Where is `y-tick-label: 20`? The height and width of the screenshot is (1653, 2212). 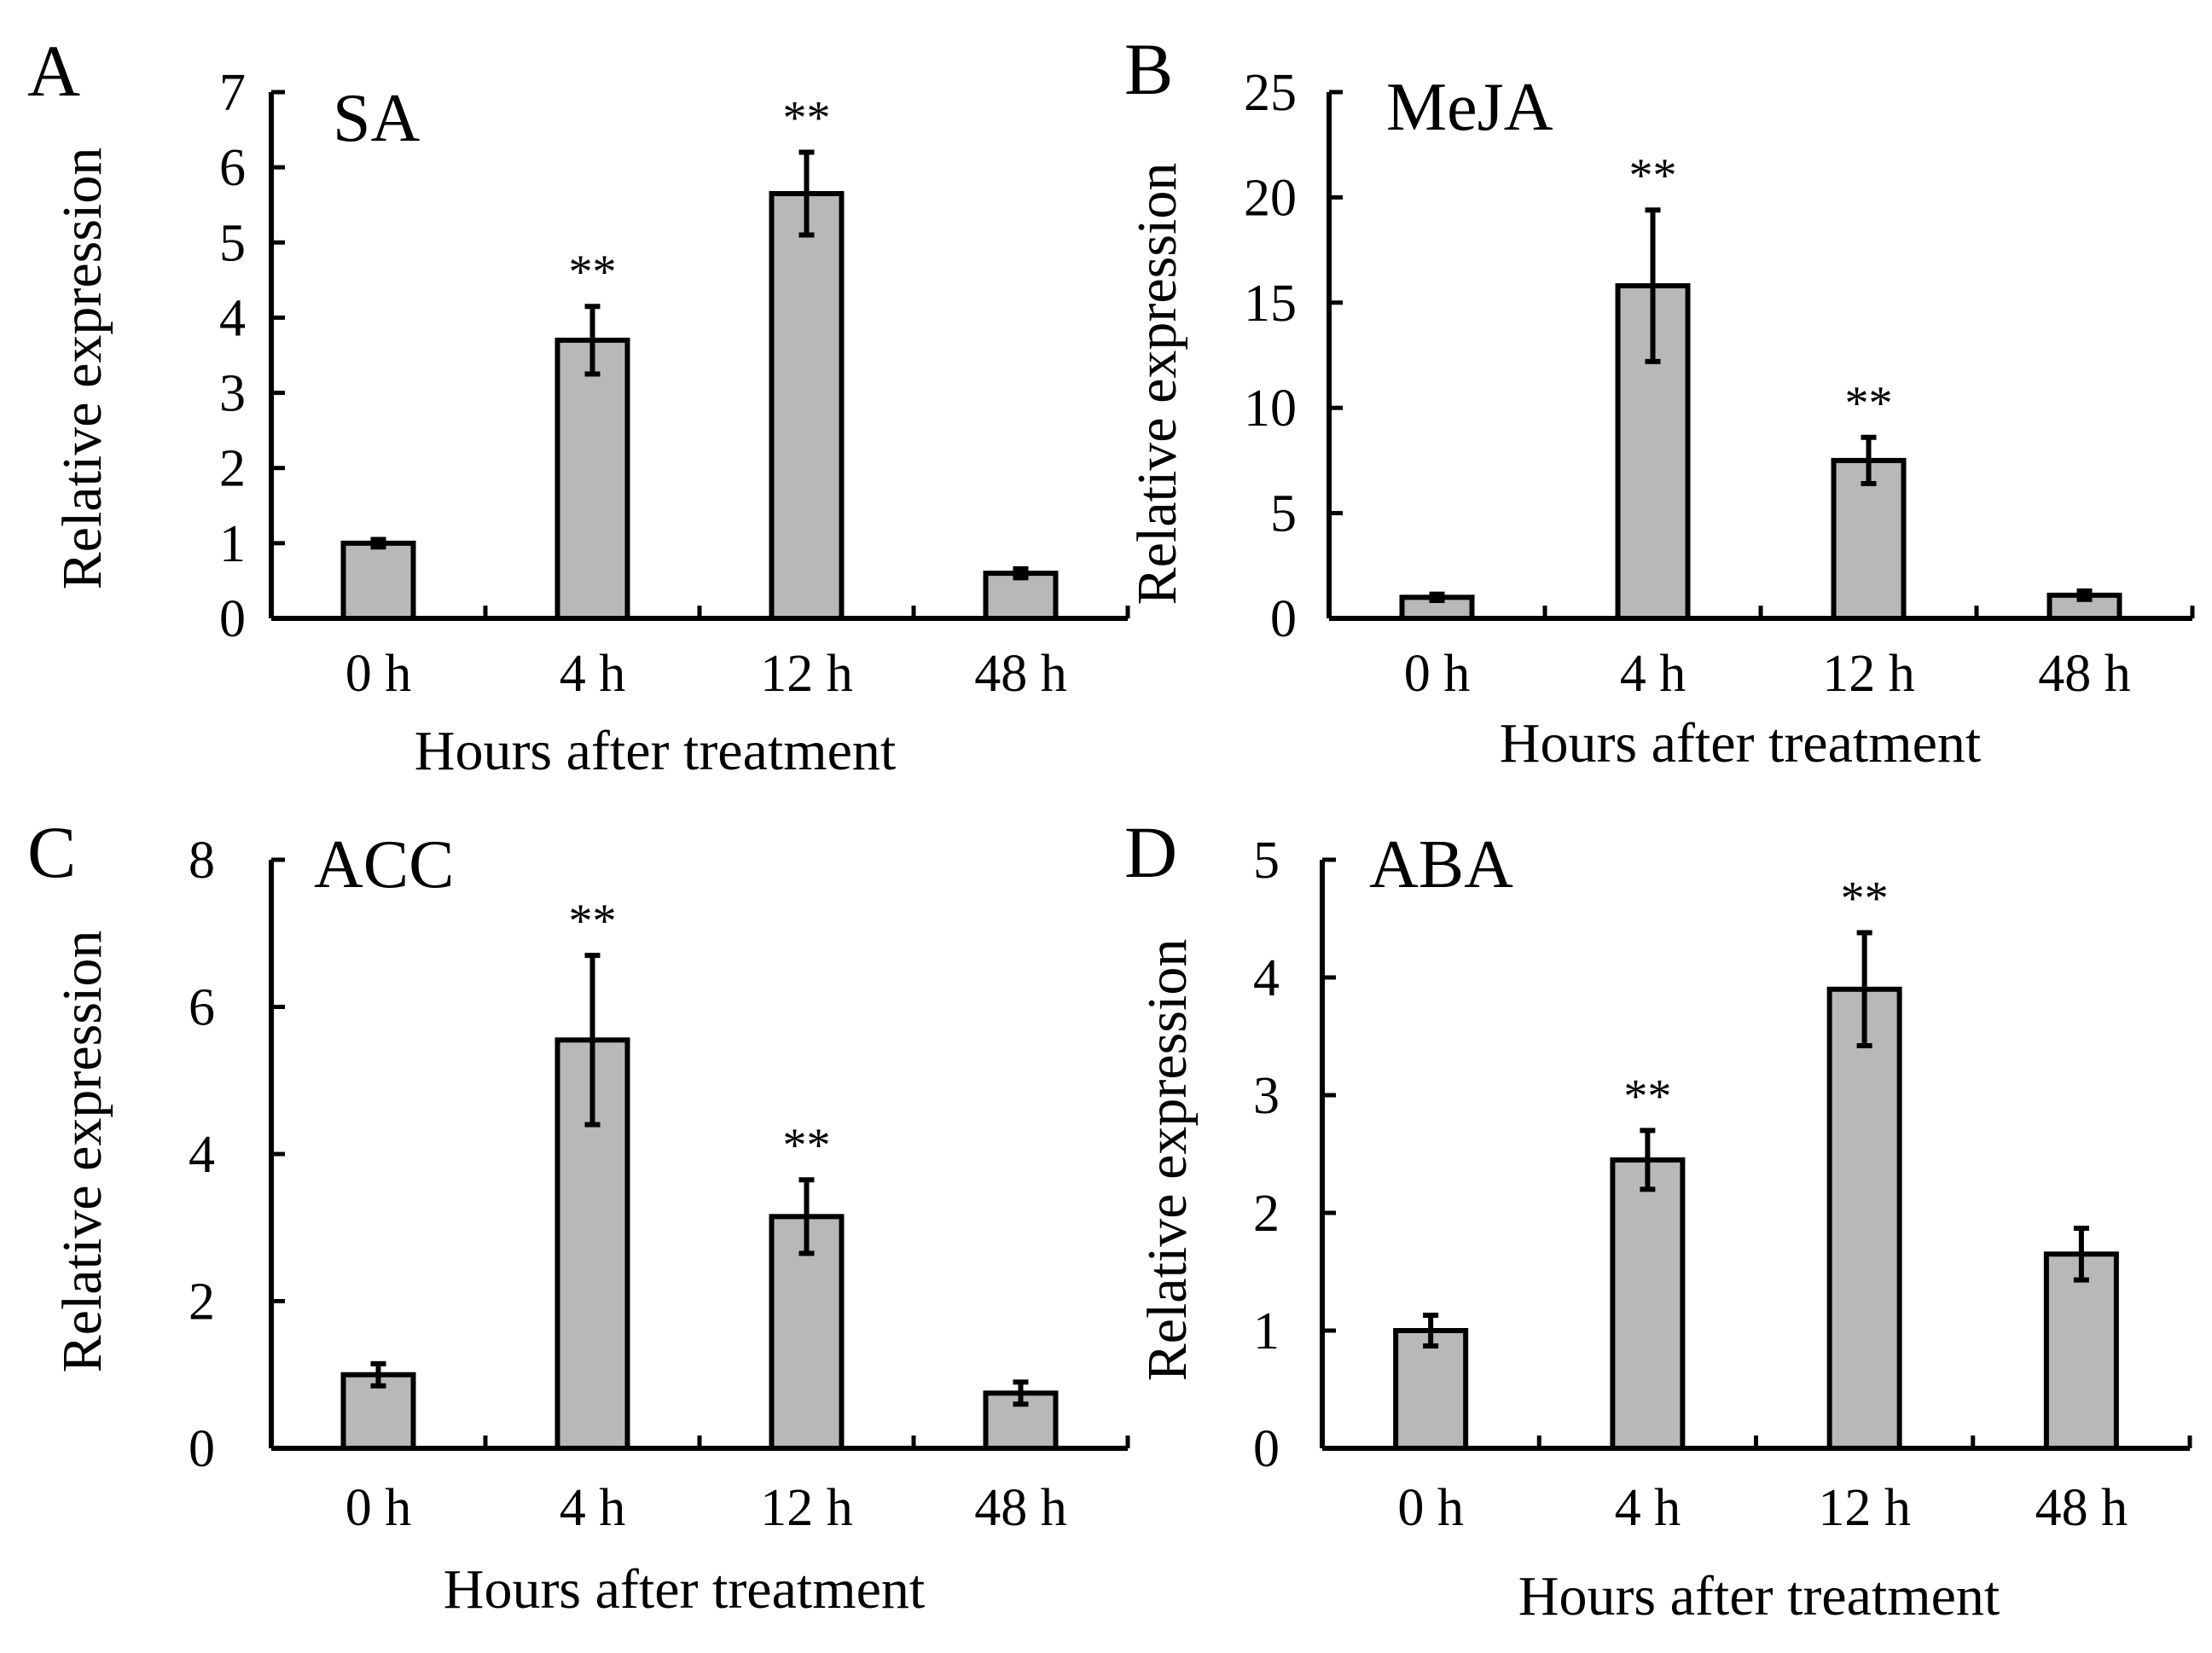 y-tick-label: 20 is located at coordinates (1270, 198).